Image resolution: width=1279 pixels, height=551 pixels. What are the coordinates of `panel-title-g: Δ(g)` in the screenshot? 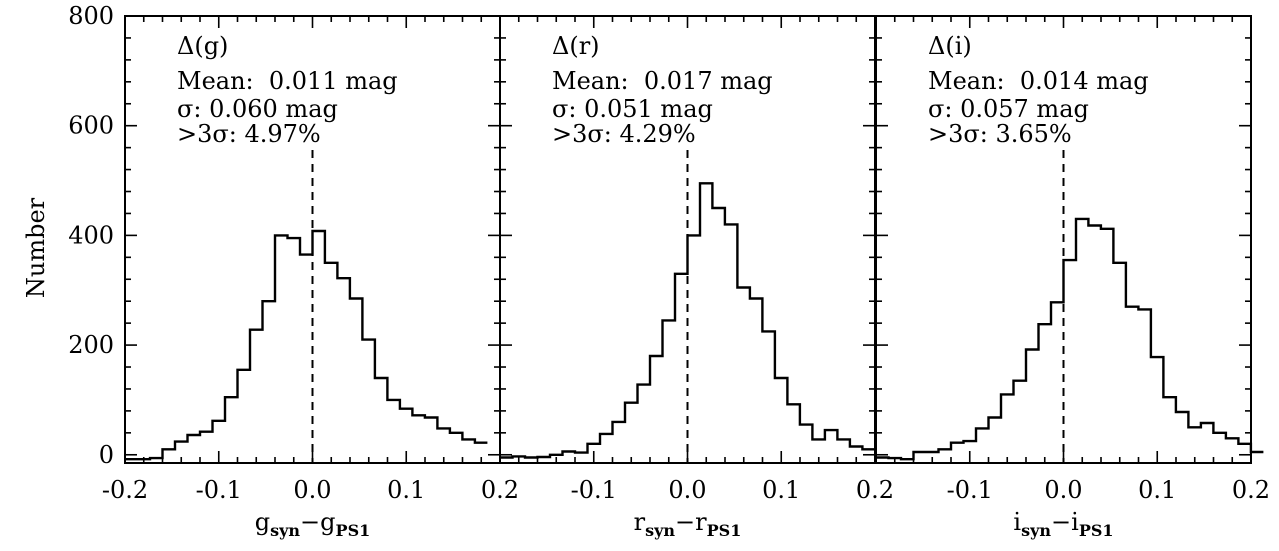 It's located at (202, 46).